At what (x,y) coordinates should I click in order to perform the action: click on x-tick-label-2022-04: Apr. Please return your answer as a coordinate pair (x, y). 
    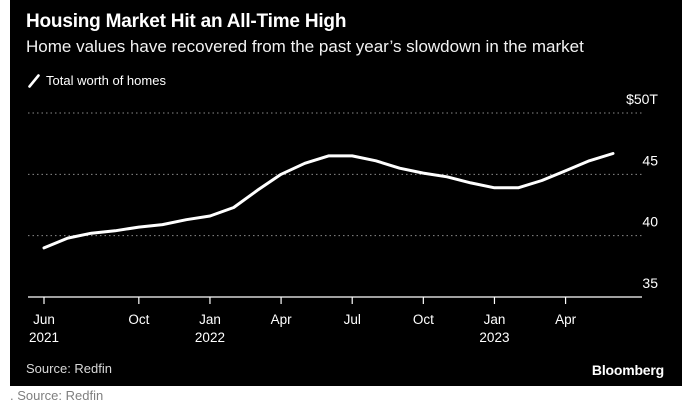
    Looking at the image, I should click on (282, 319).